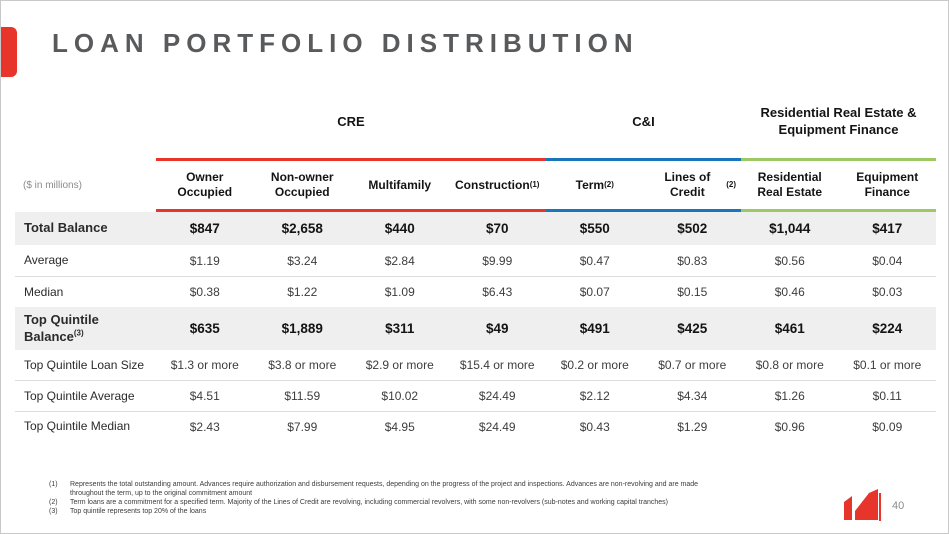  Describe the element at coordinates (52, 185) in the screenshot. I see `units-label: ($ in millions)` at that location.